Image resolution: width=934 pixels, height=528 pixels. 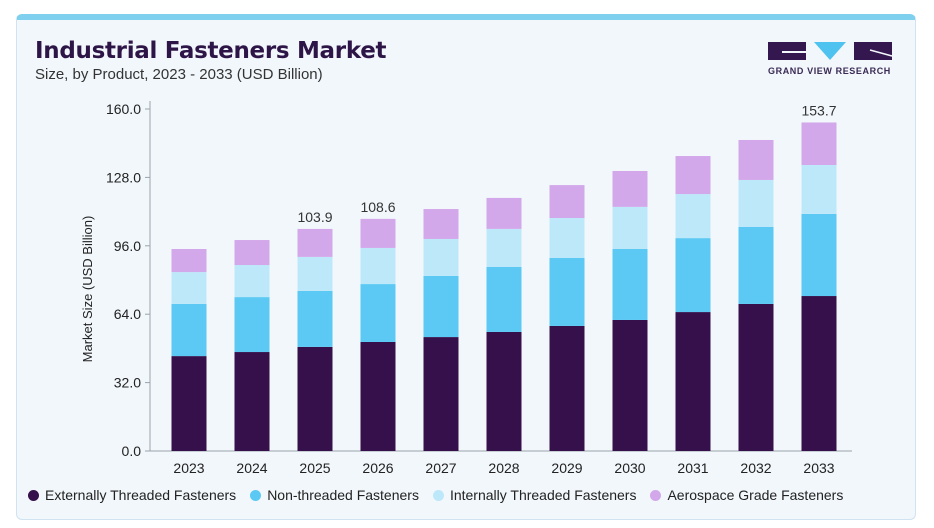 What do you see at coordinates (630, 385) in the screenshot?
I see `bar-segment-externally-threaded-fasteners-2030` at bounding box center [630, 385].